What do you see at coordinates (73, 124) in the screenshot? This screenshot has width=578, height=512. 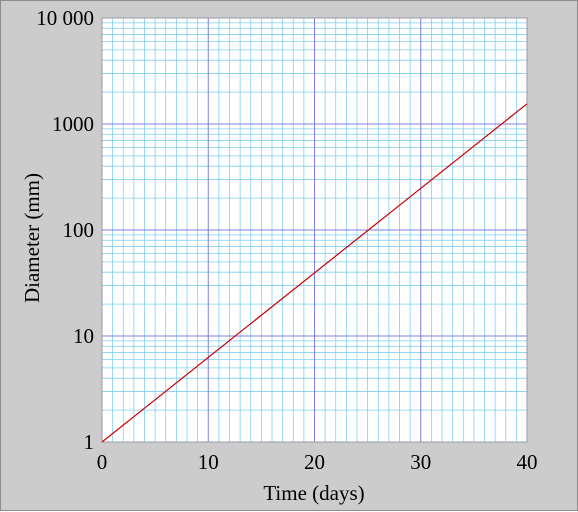 I see `y-tick-label: 1000` at bounding box center [73, 124].